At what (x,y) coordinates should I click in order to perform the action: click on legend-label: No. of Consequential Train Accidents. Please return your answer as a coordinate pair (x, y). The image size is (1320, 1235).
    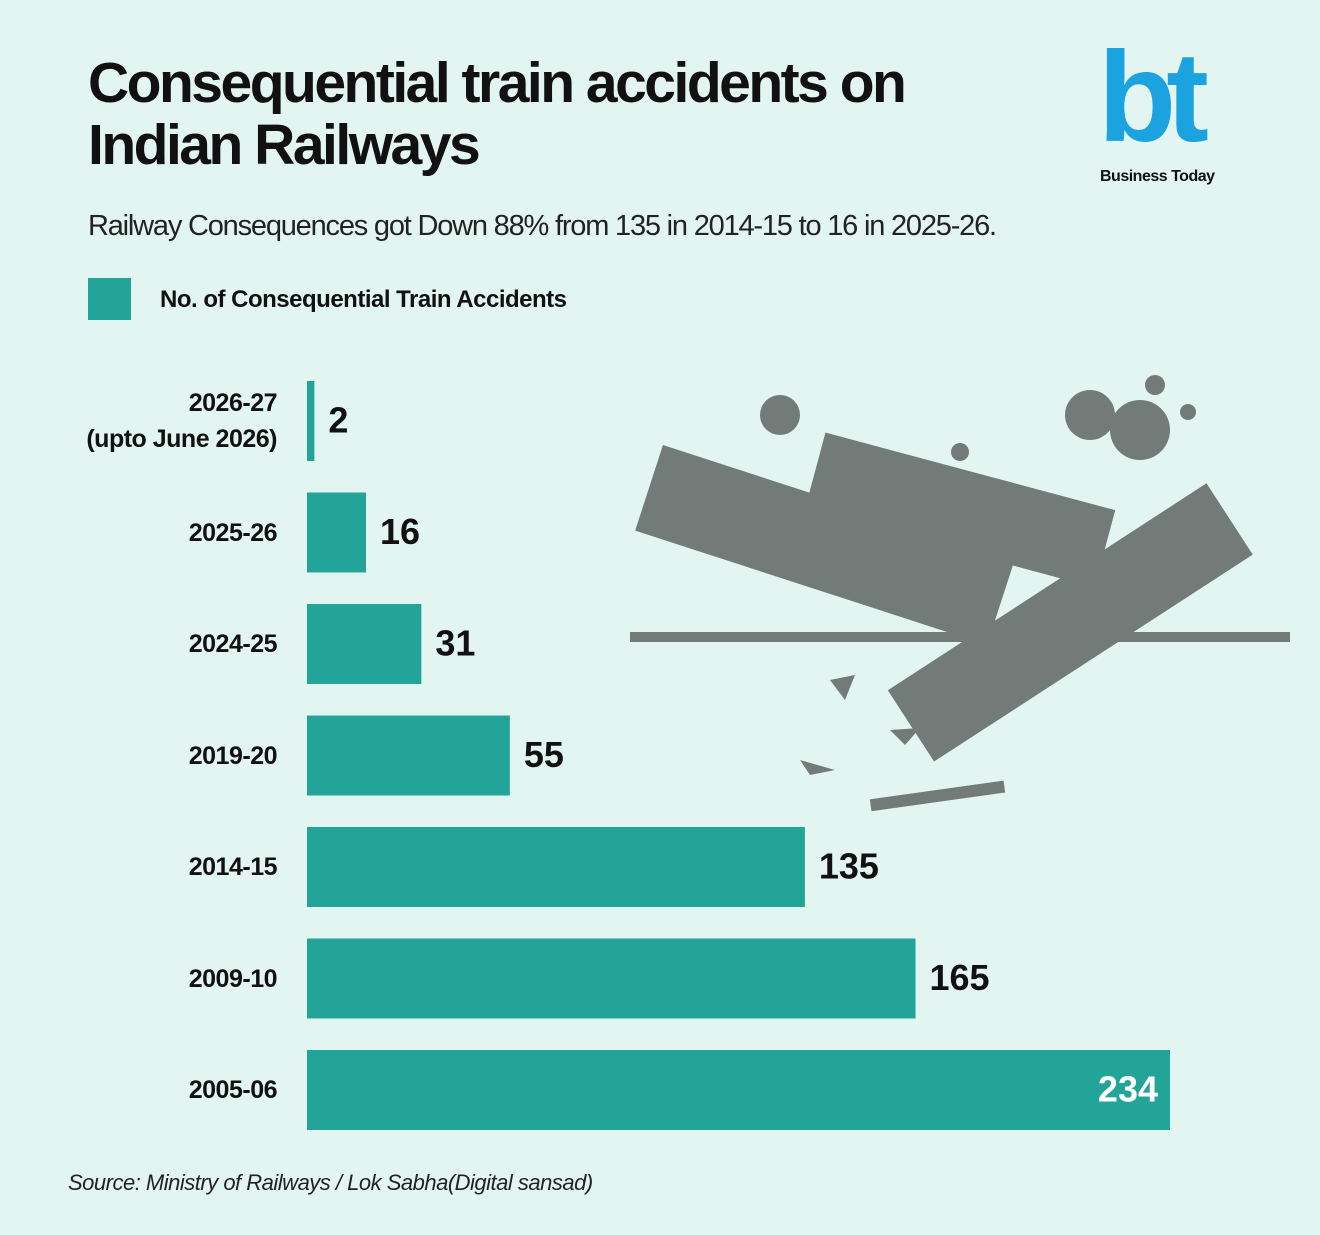
    Looking at the image, I should click on (363, 299).